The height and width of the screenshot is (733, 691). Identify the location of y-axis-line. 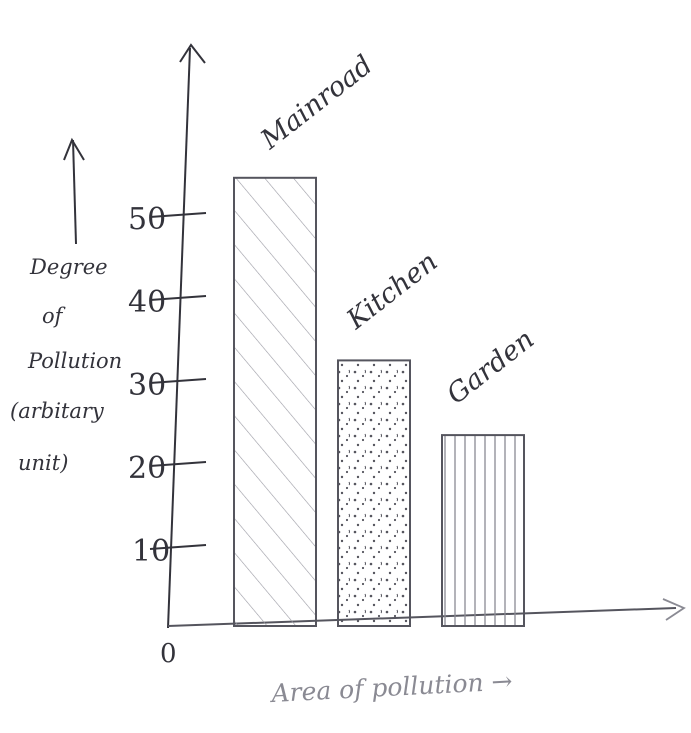
(179, 338).